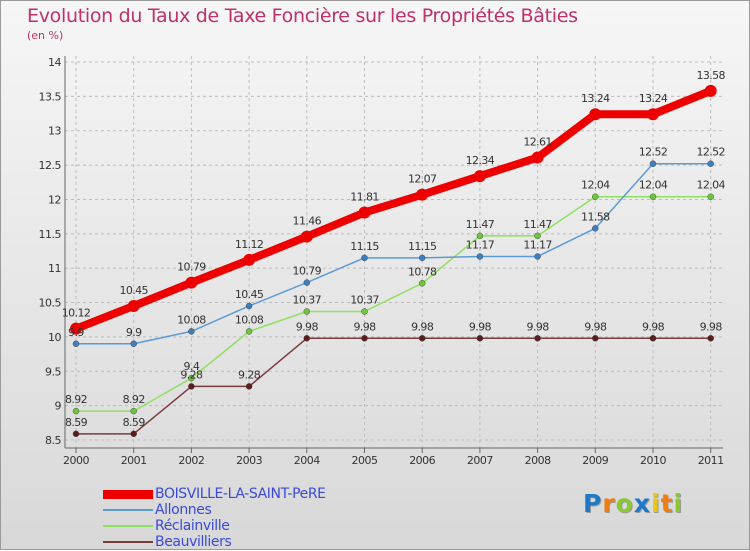 The width and height of the screenshot is (750, 551). I want to click on data-label: 10.37, so click(364, 299).